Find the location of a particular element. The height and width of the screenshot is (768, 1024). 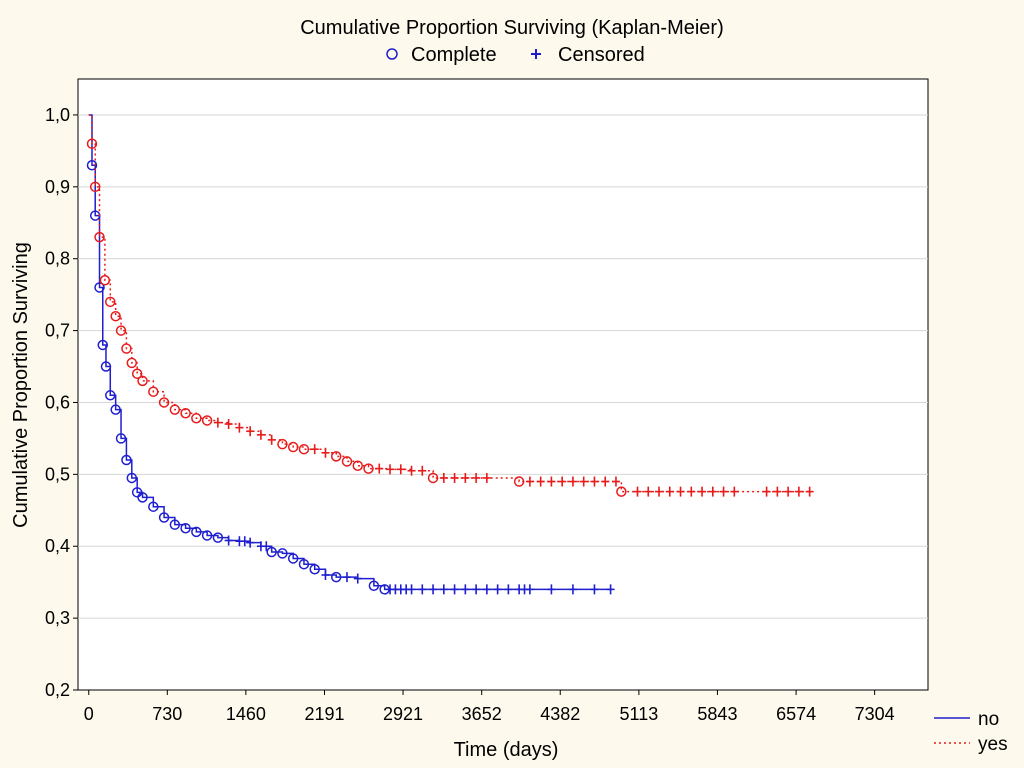

x-tick-label: 6574 is located at coordinates (796, 714).